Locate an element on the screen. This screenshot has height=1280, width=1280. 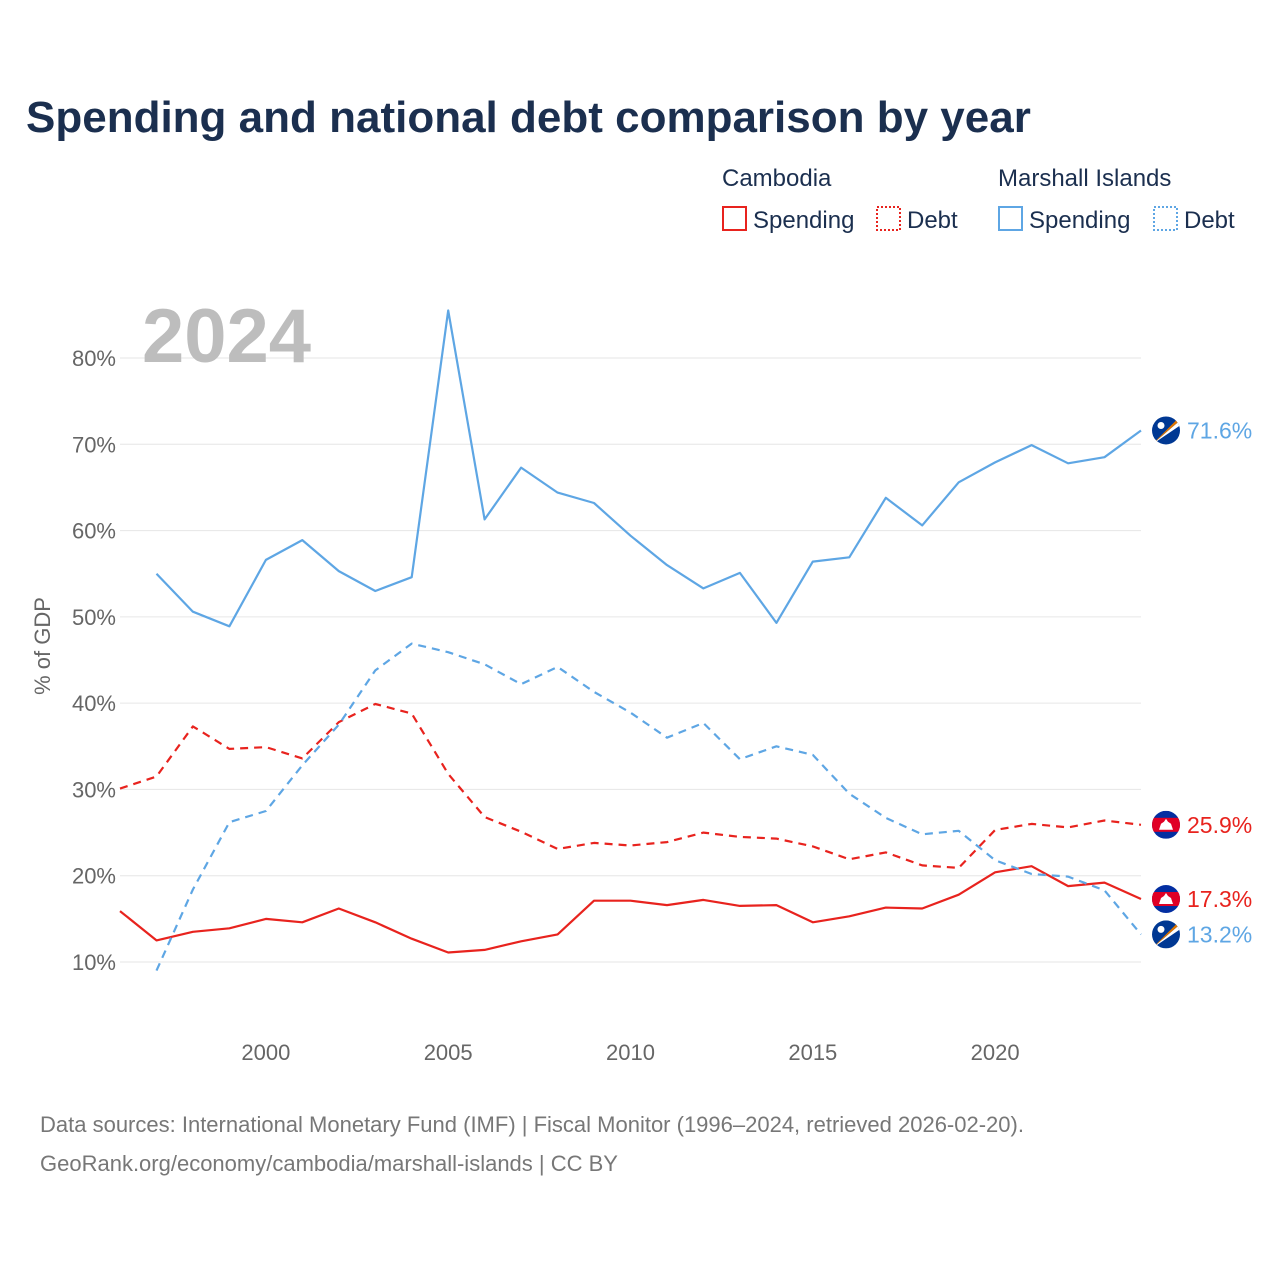
x-tick-label: 2010 is located at coordinates (630, 1052).